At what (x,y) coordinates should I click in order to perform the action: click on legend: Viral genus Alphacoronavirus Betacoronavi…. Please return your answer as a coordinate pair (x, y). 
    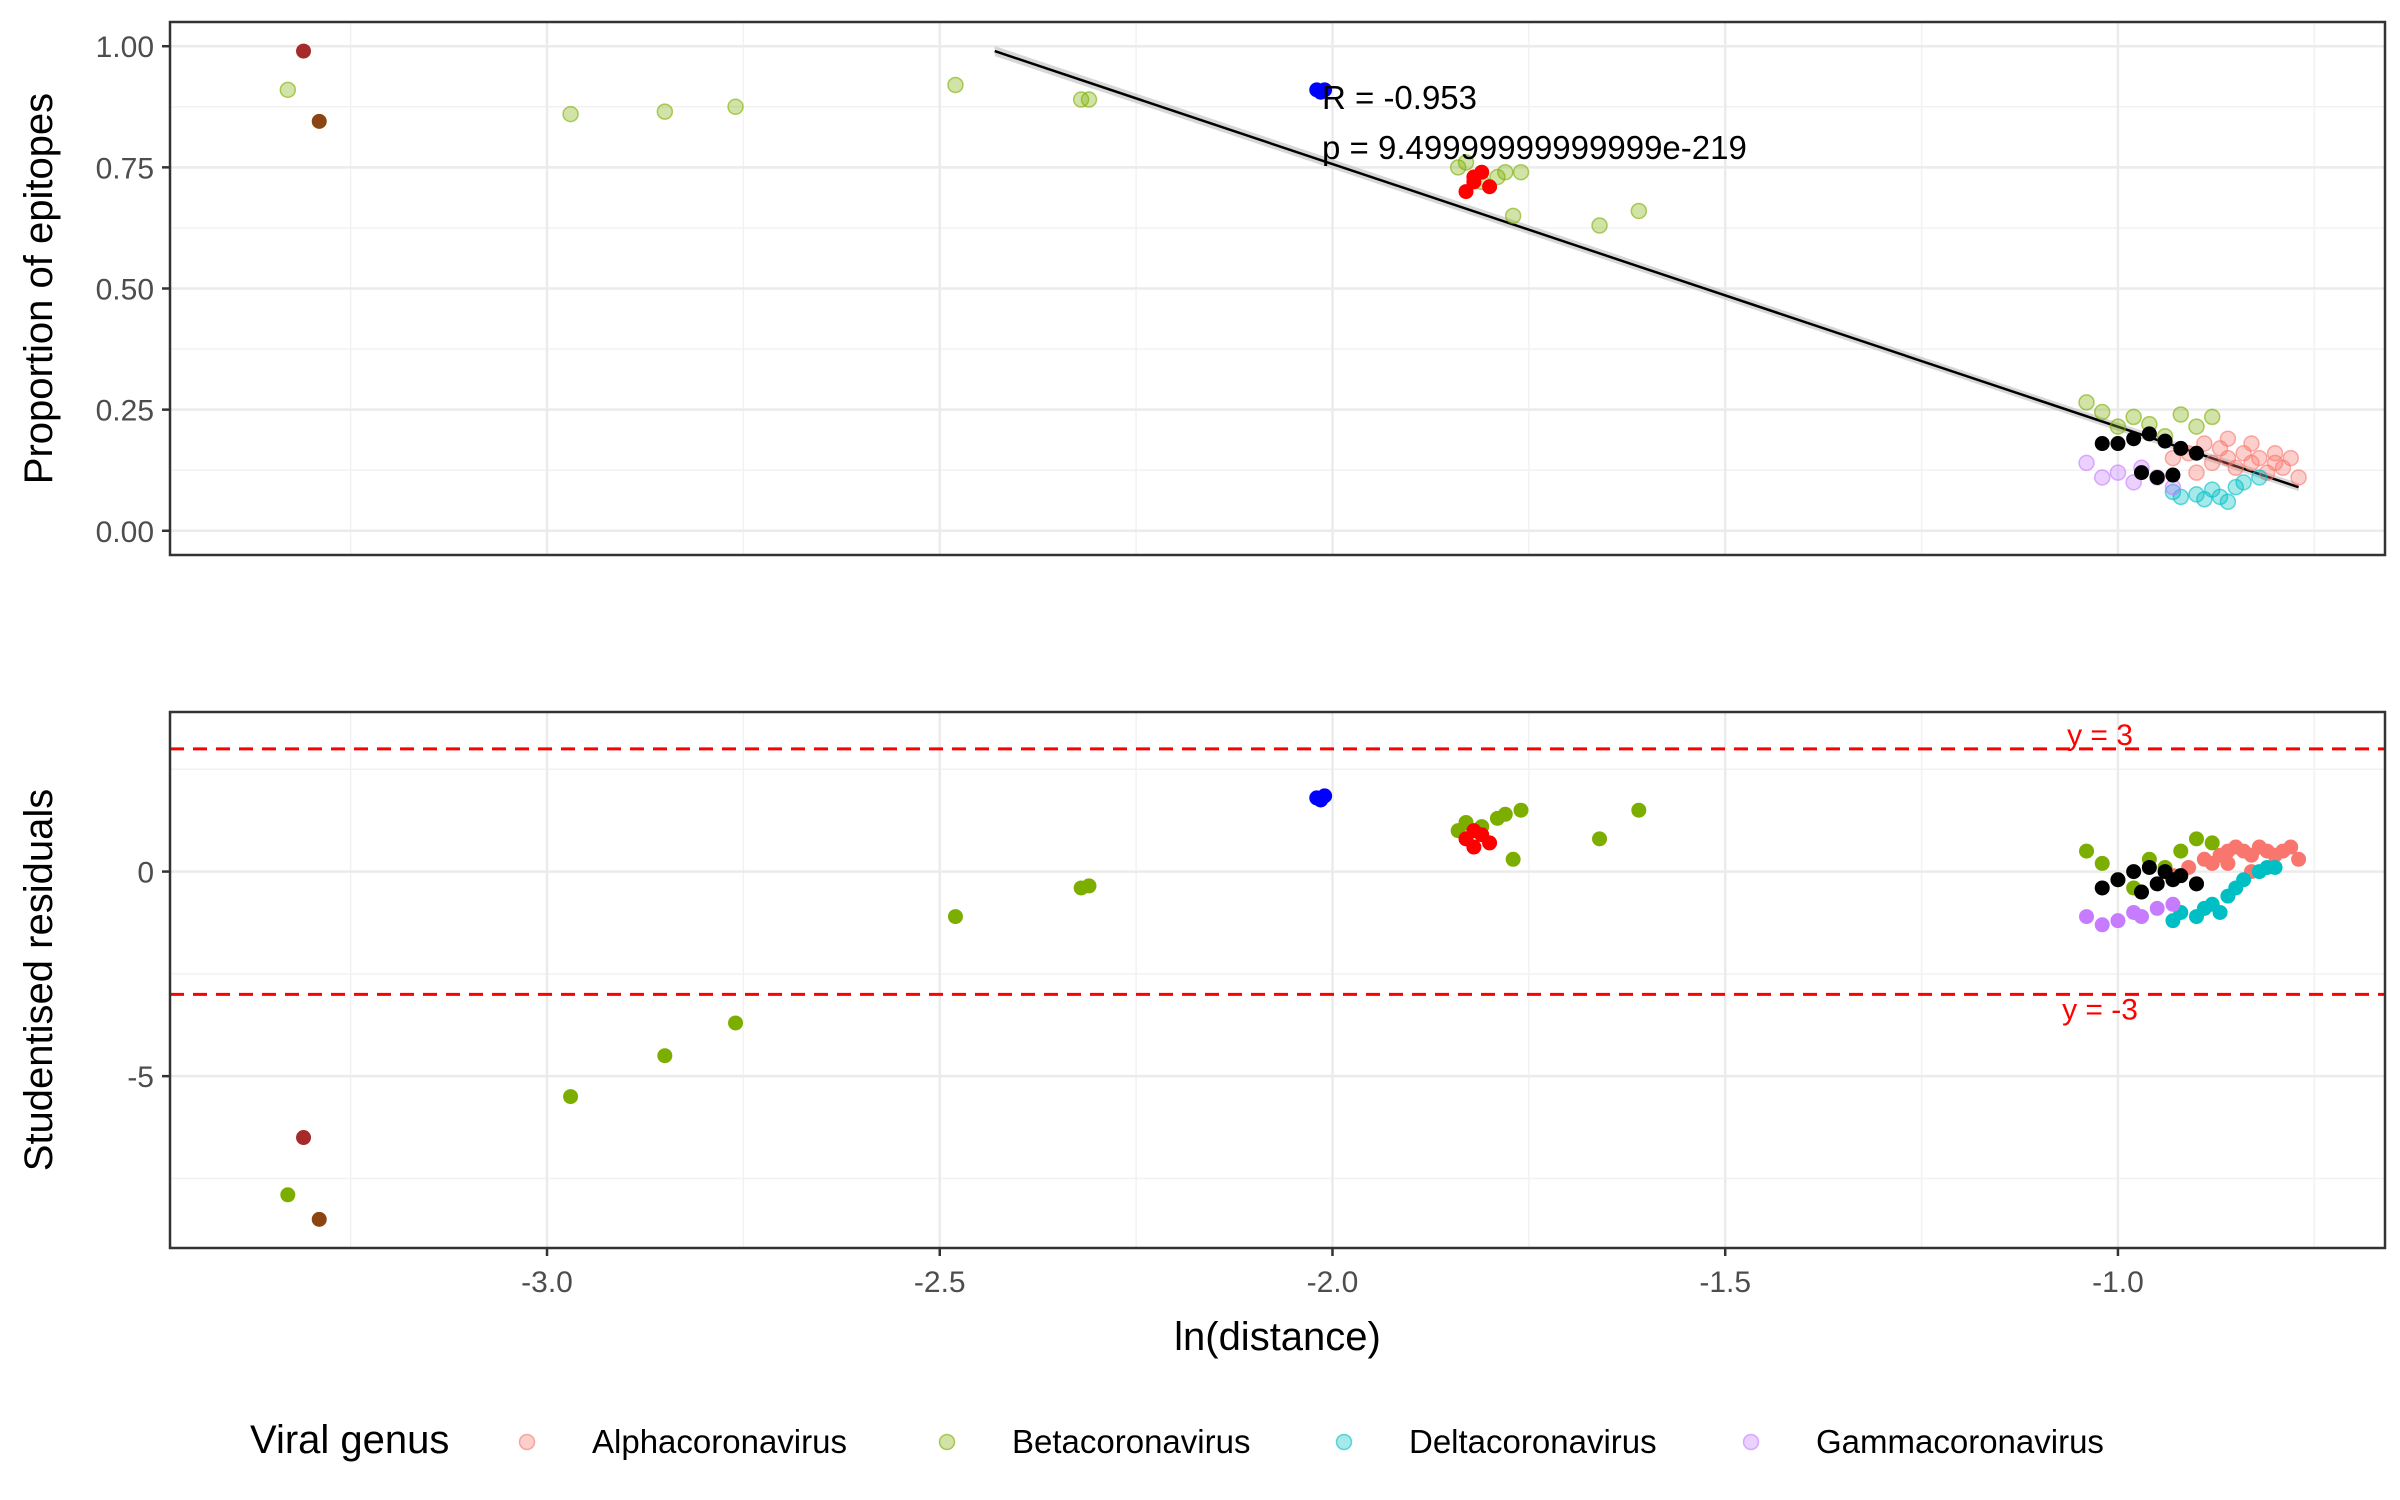
    Looking at the image, I should click on (1177, 1440).